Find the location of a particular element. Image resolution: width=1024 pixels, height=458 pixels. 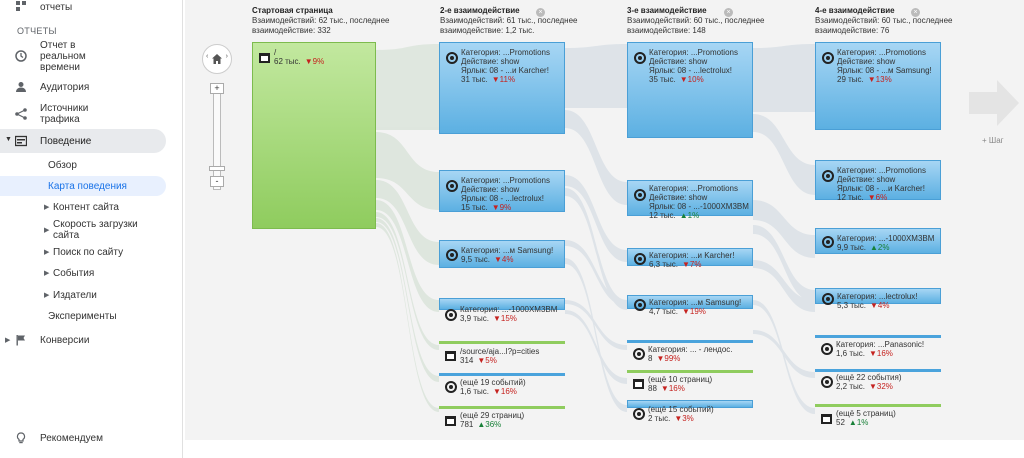

sidebar-item-site-search: ▶ Поиск по сайту is located at coordinates (91, 252).